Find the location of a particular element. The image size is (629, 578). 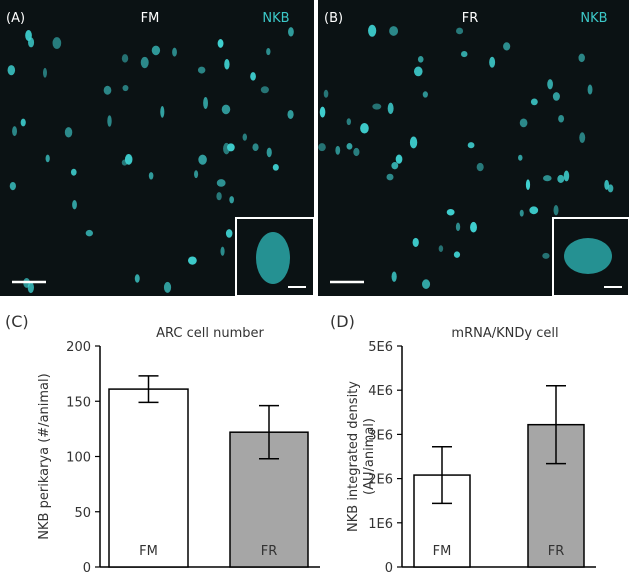

y-tick-label: 3E6 is located at coordinates (380, 435).